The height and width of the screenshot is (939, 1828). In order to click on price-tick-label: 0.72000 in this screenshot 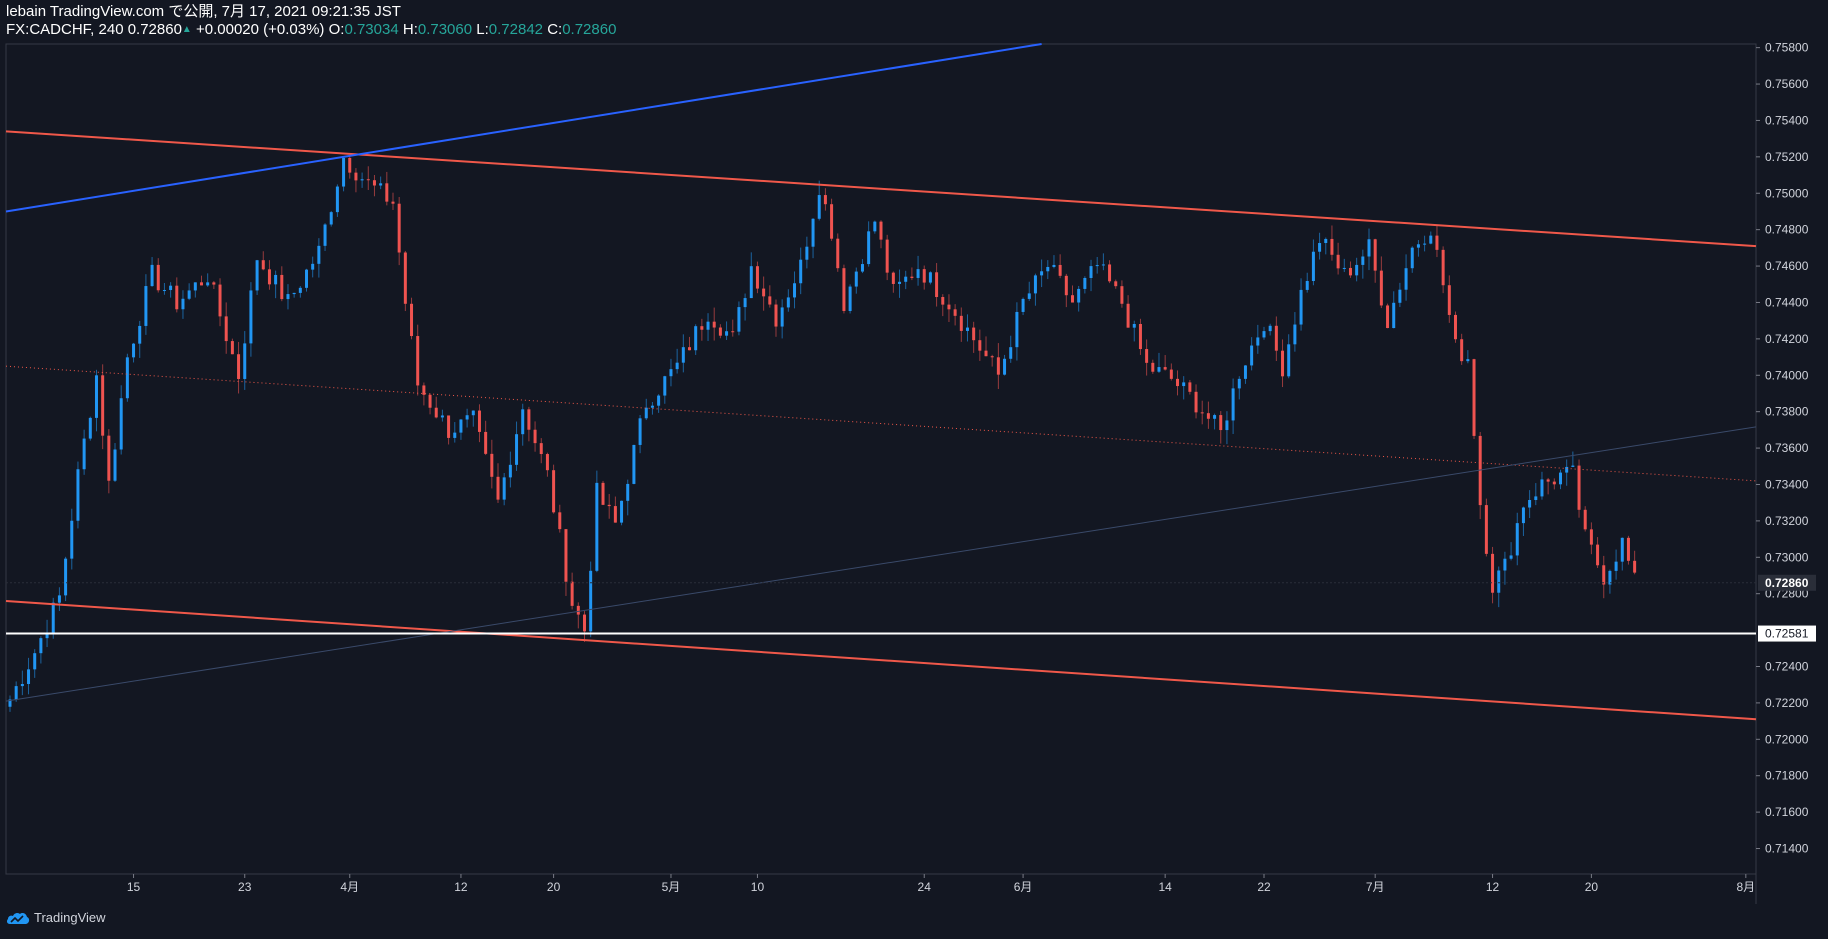, I will do `click(1787, 739)`.